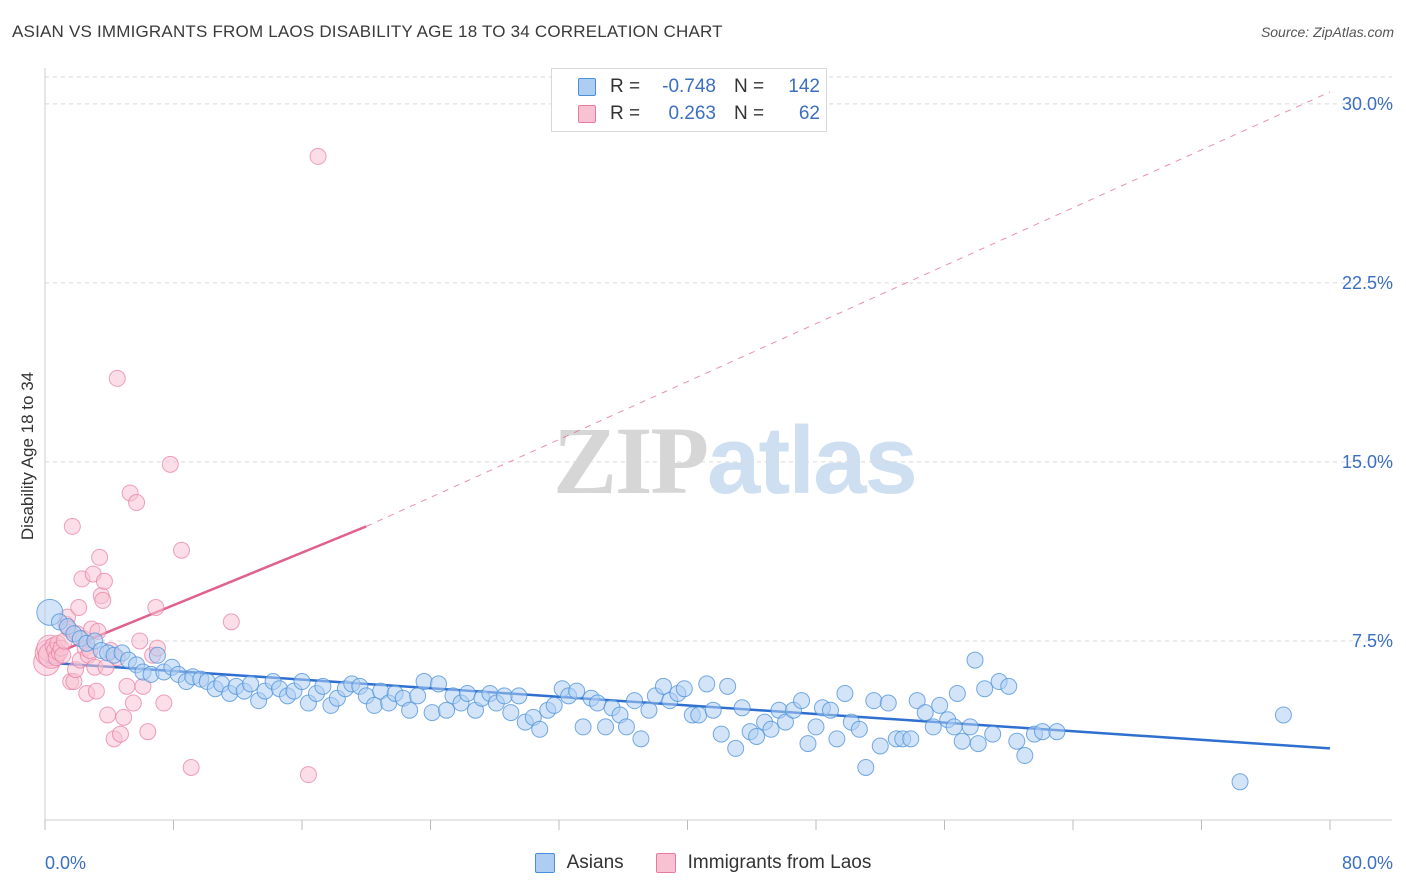  I want to click on y-tick-label: 30.0%, so click(1367, 104).